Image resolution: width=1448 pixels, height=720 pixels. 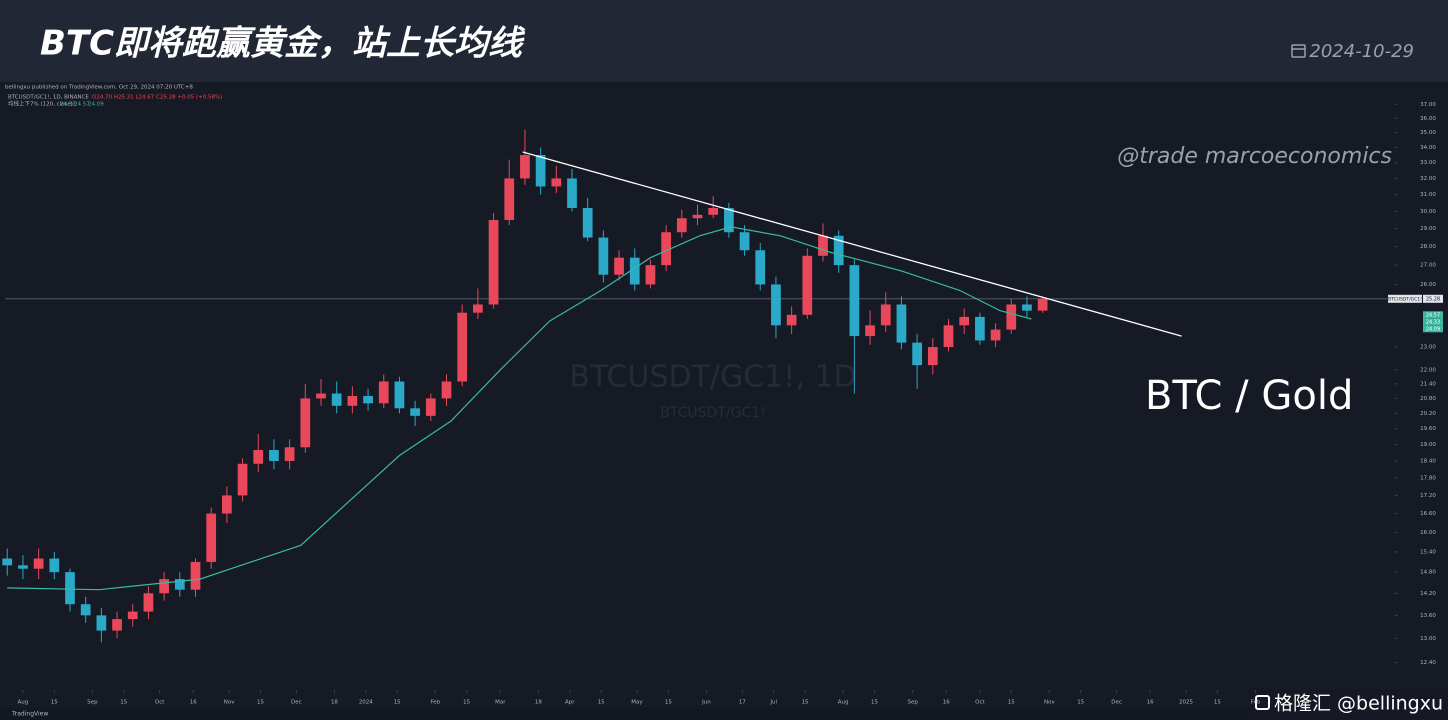 What do you see at coordinates (1428, 119) in the screenshot?
I see `y-tick-label: 36.00` at bounding box center [1428, 119].